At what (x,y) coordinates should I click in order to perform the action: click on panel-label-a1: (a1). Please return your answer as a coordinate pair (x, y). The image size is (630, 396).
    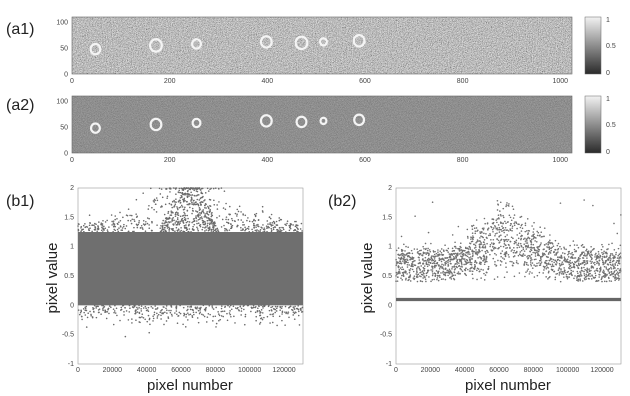
    Looking at the image, I should click on (20, 29).